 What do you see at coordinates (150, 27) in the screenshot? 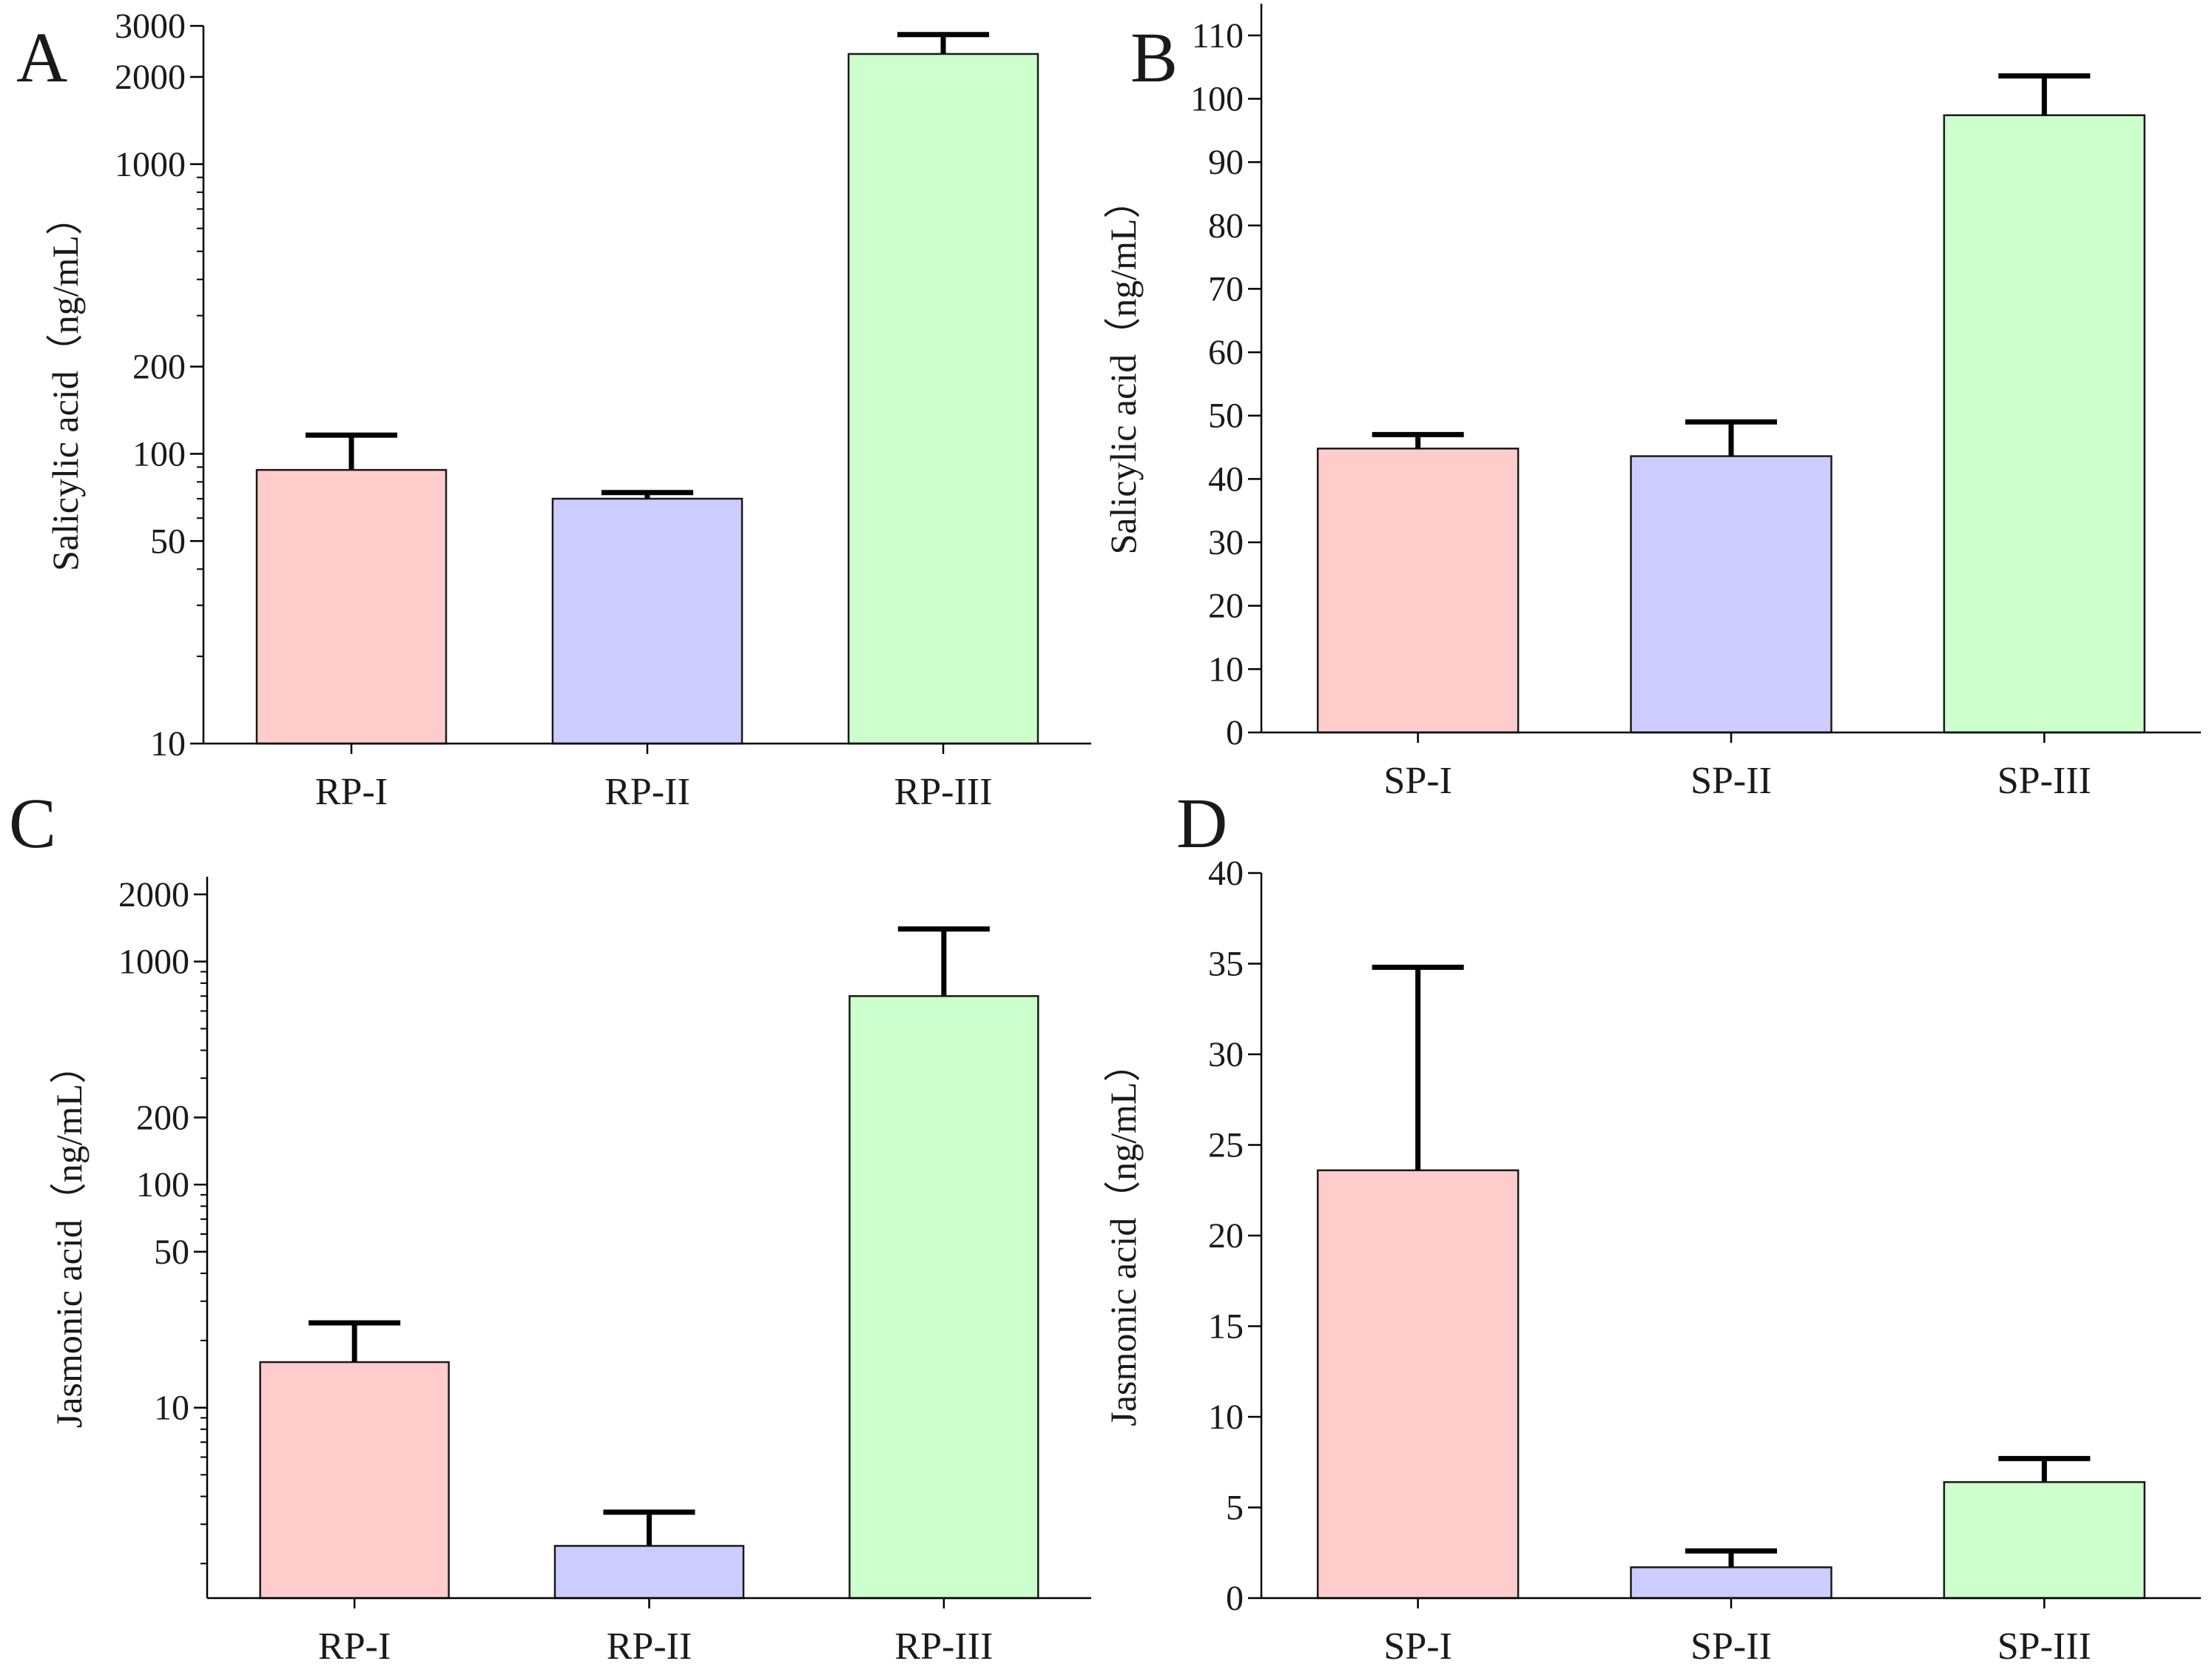
I see `y-tick-label: 3000` at bounding box center [150, 27].